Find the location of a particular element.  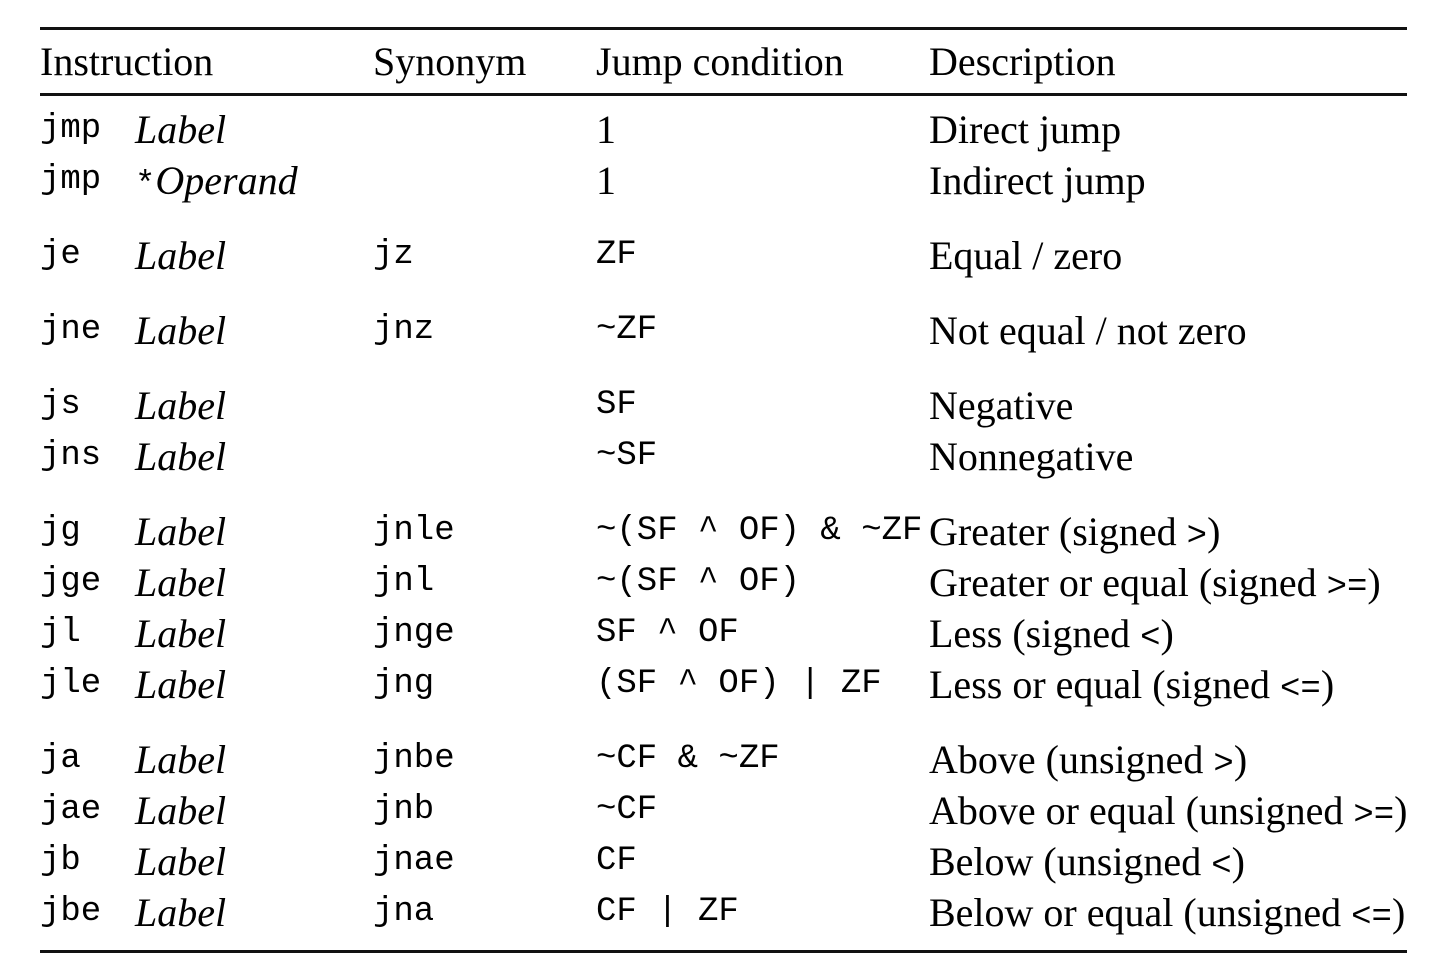

cell-condition: ~ZF is located at coordinates (627, 330).